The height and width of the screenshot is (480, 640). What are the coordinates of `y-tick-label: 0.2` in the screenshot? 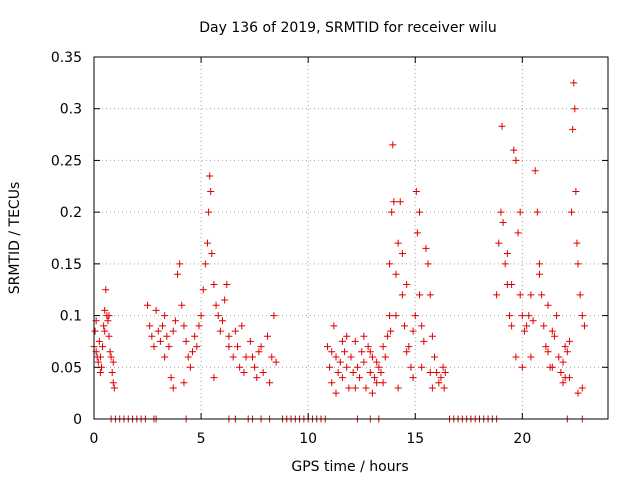 It's located at (71, 213).